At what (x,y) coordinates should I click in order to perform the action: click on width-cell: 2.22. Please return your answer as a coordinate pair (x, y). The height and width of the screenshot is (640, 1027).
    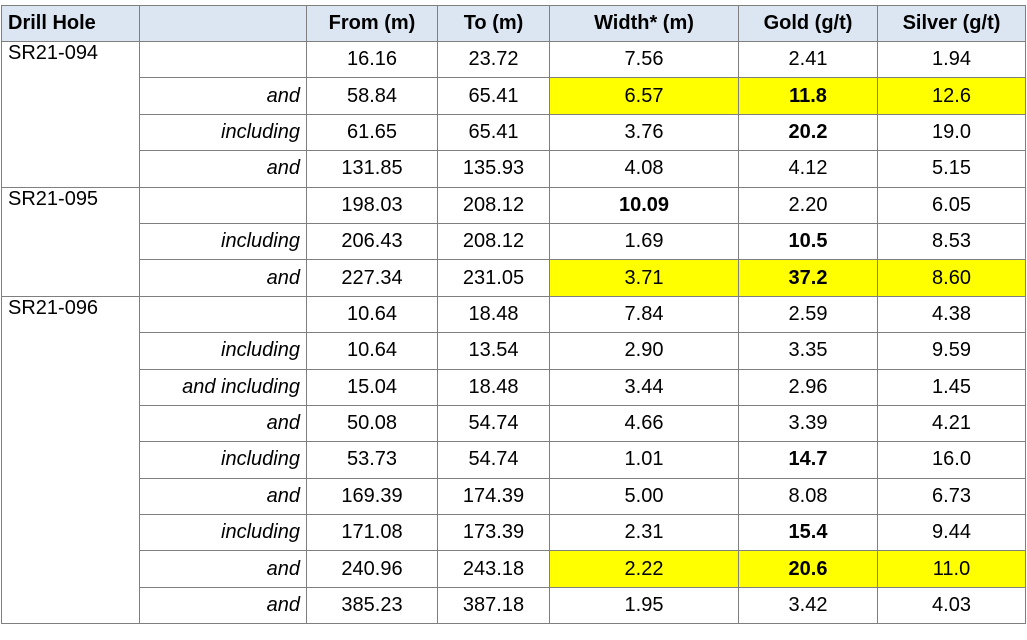
    Looking at the image, I should click on (644, 569).